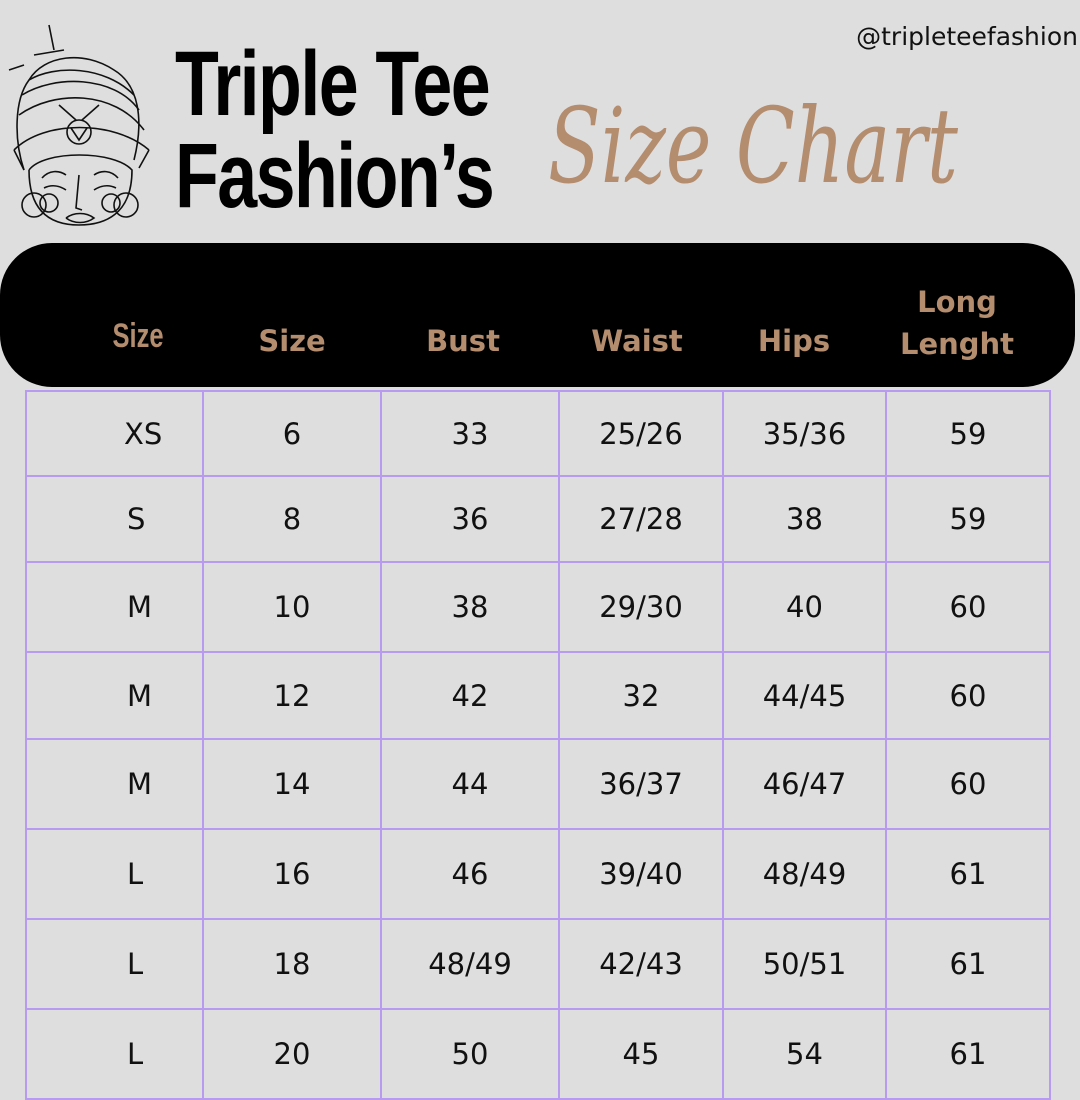  What do you see at coordinates (293, 1055) in the screenshot?
I see `table-cell: 20` at bounding box center [293, 1055].